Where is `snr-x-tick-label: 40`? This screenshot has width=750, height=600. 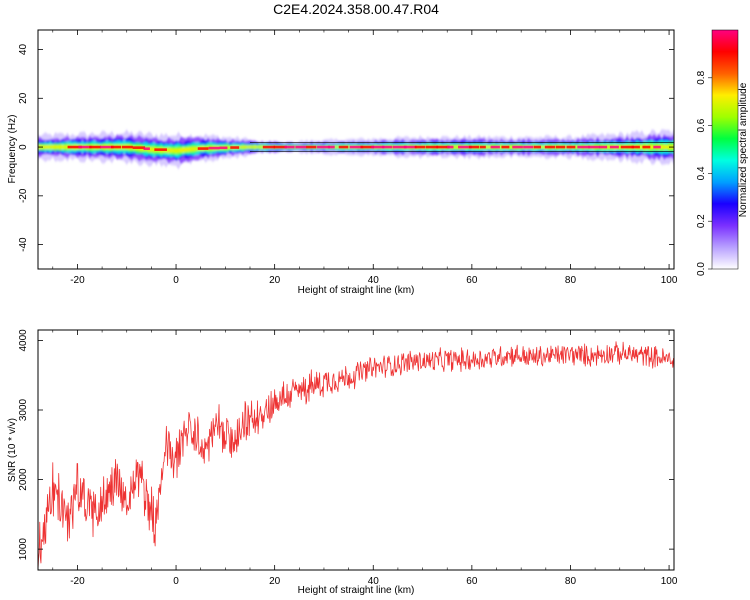 snr-x-tick-label: 40 is located at coordinates (374, 581).